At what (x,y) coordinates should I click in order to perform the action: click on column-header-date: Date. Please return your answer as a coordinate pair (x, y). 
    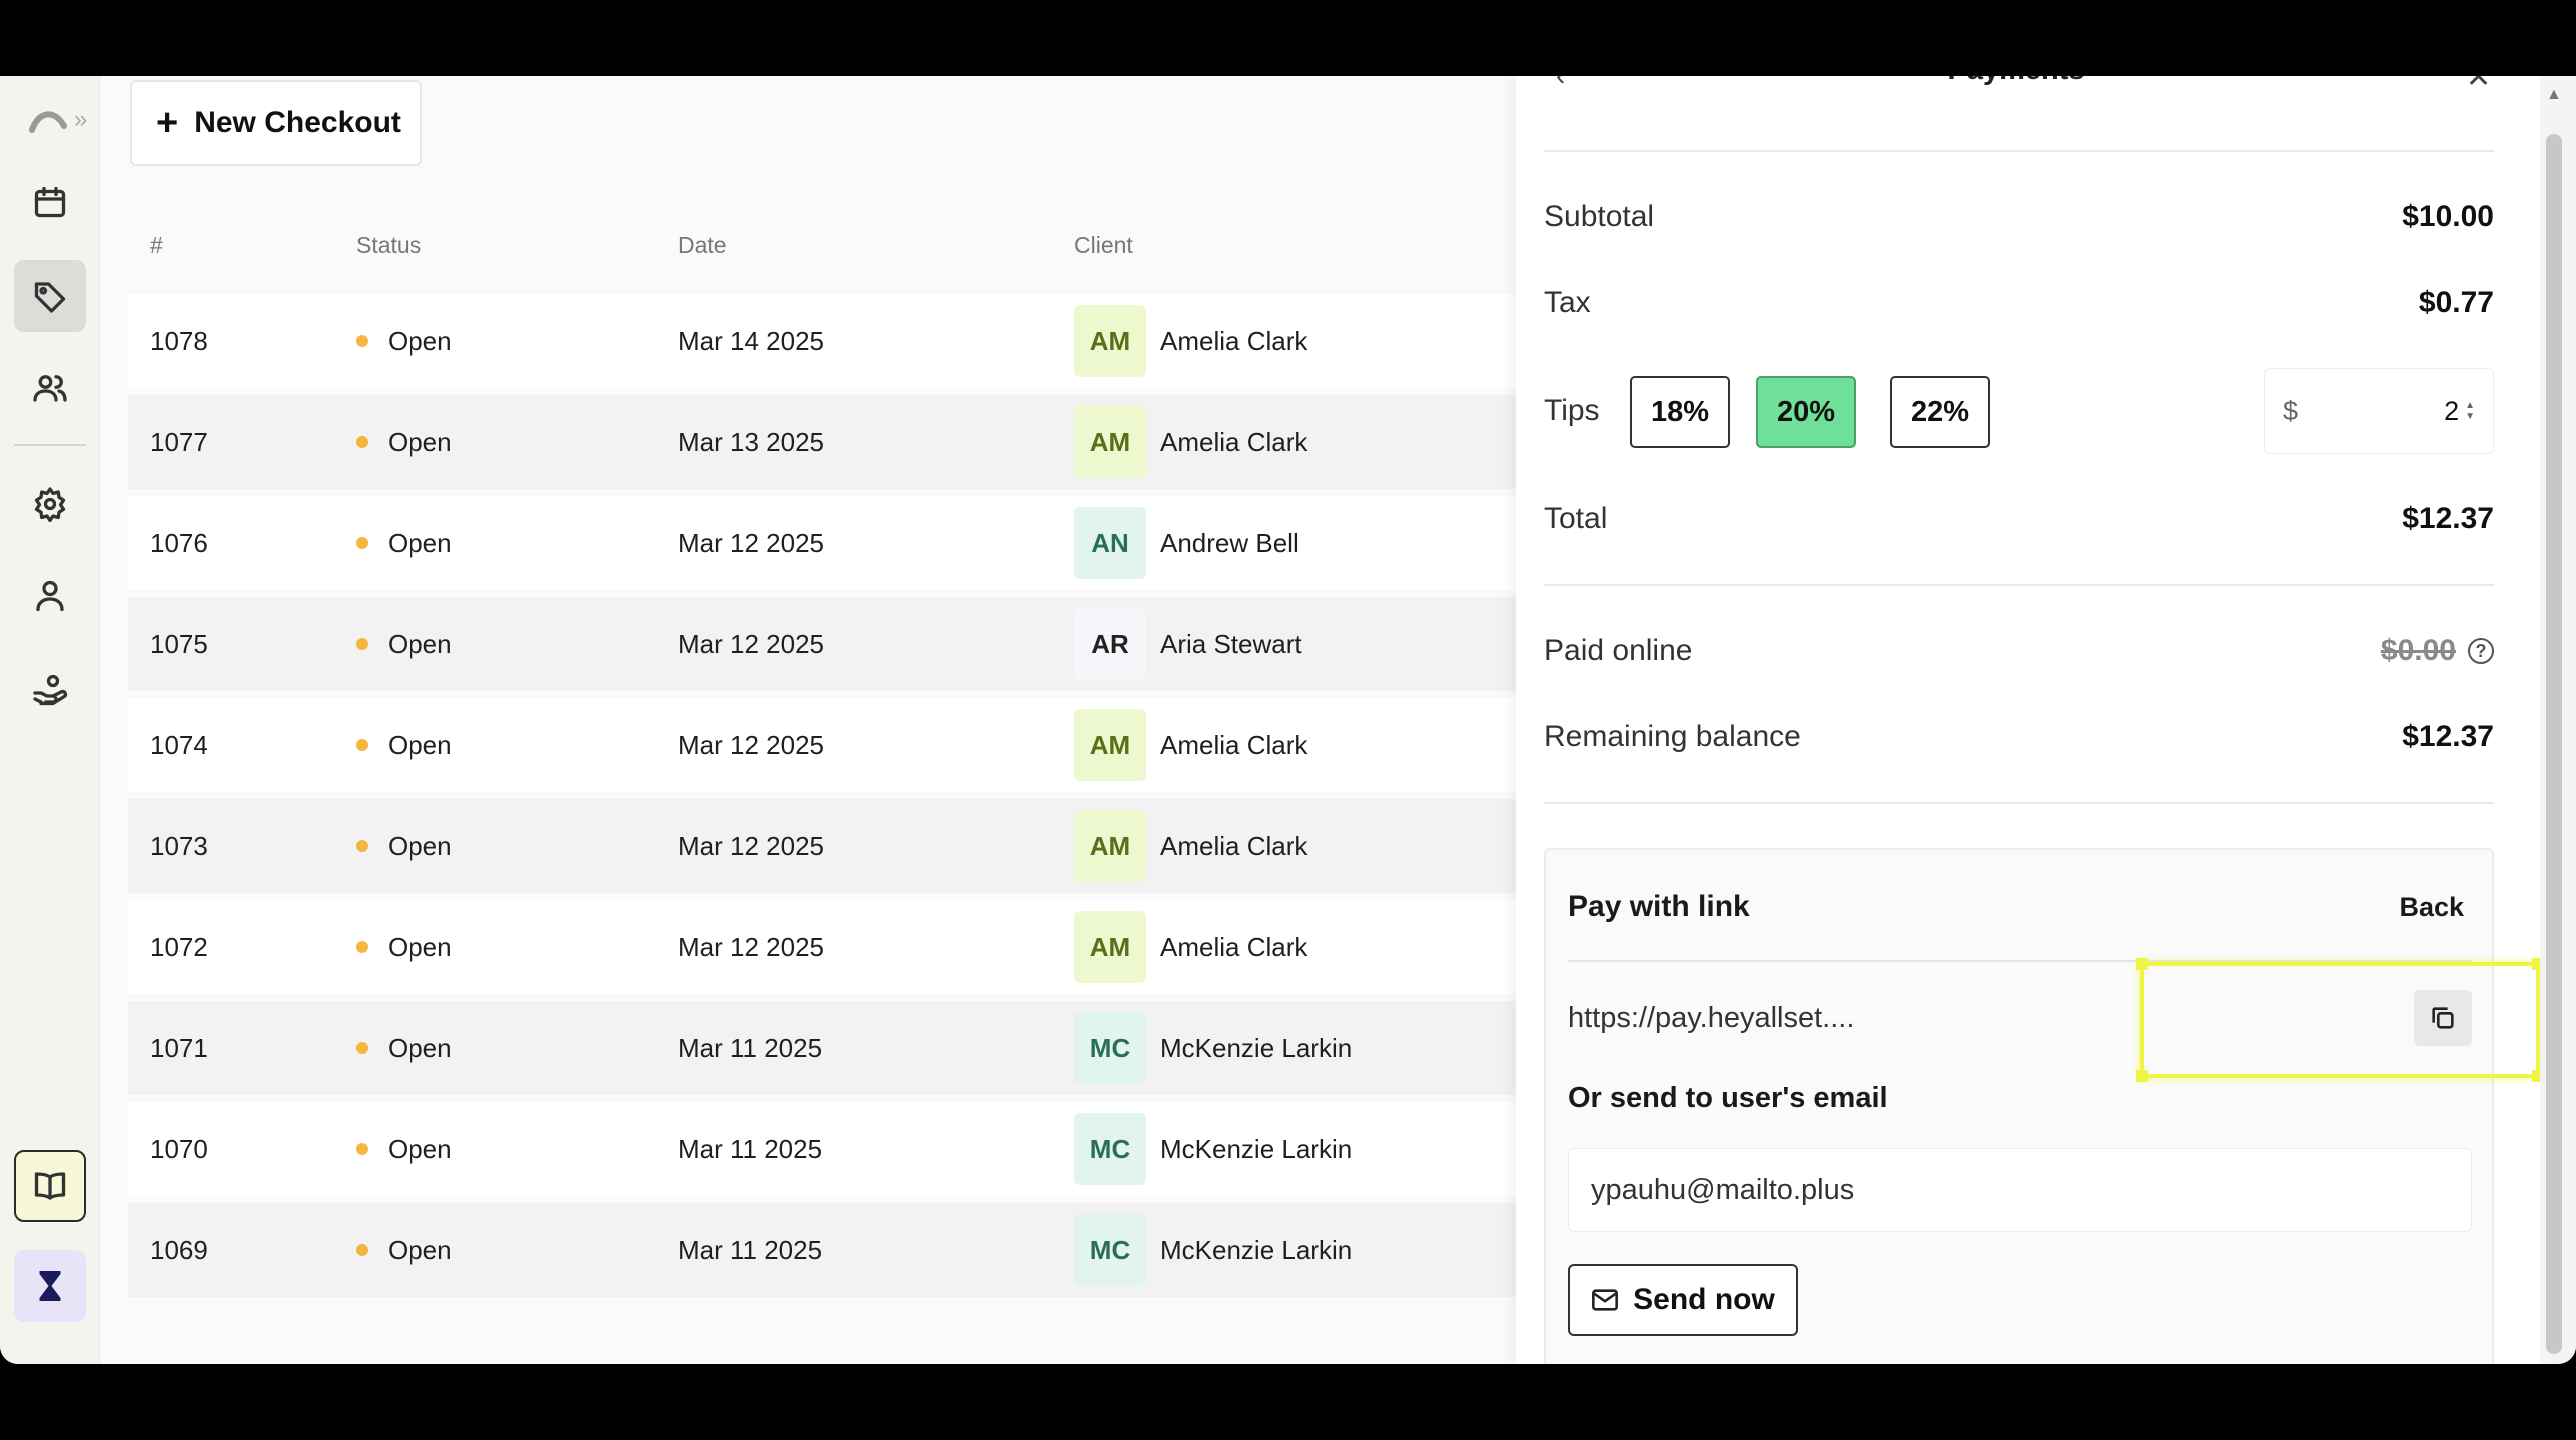
    Looking at the image, I should click on (702, 245).